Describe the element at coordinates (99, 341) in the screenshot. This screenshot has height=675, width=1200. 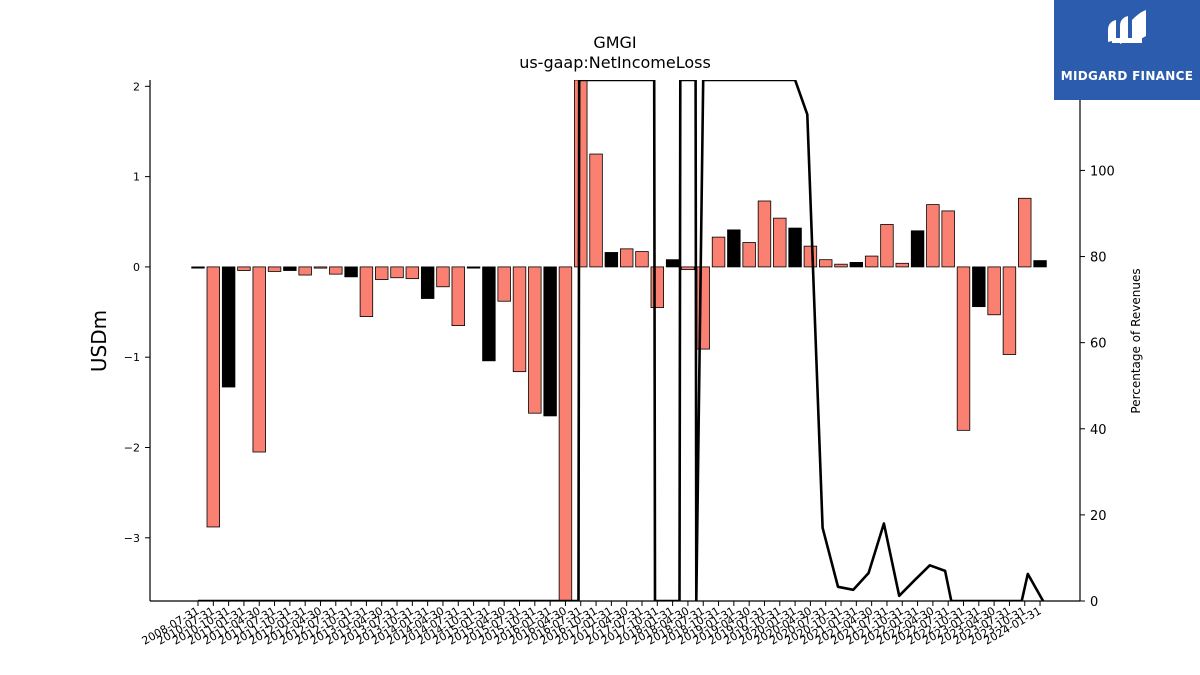
I see `y-axis-label: USDm` at that location.